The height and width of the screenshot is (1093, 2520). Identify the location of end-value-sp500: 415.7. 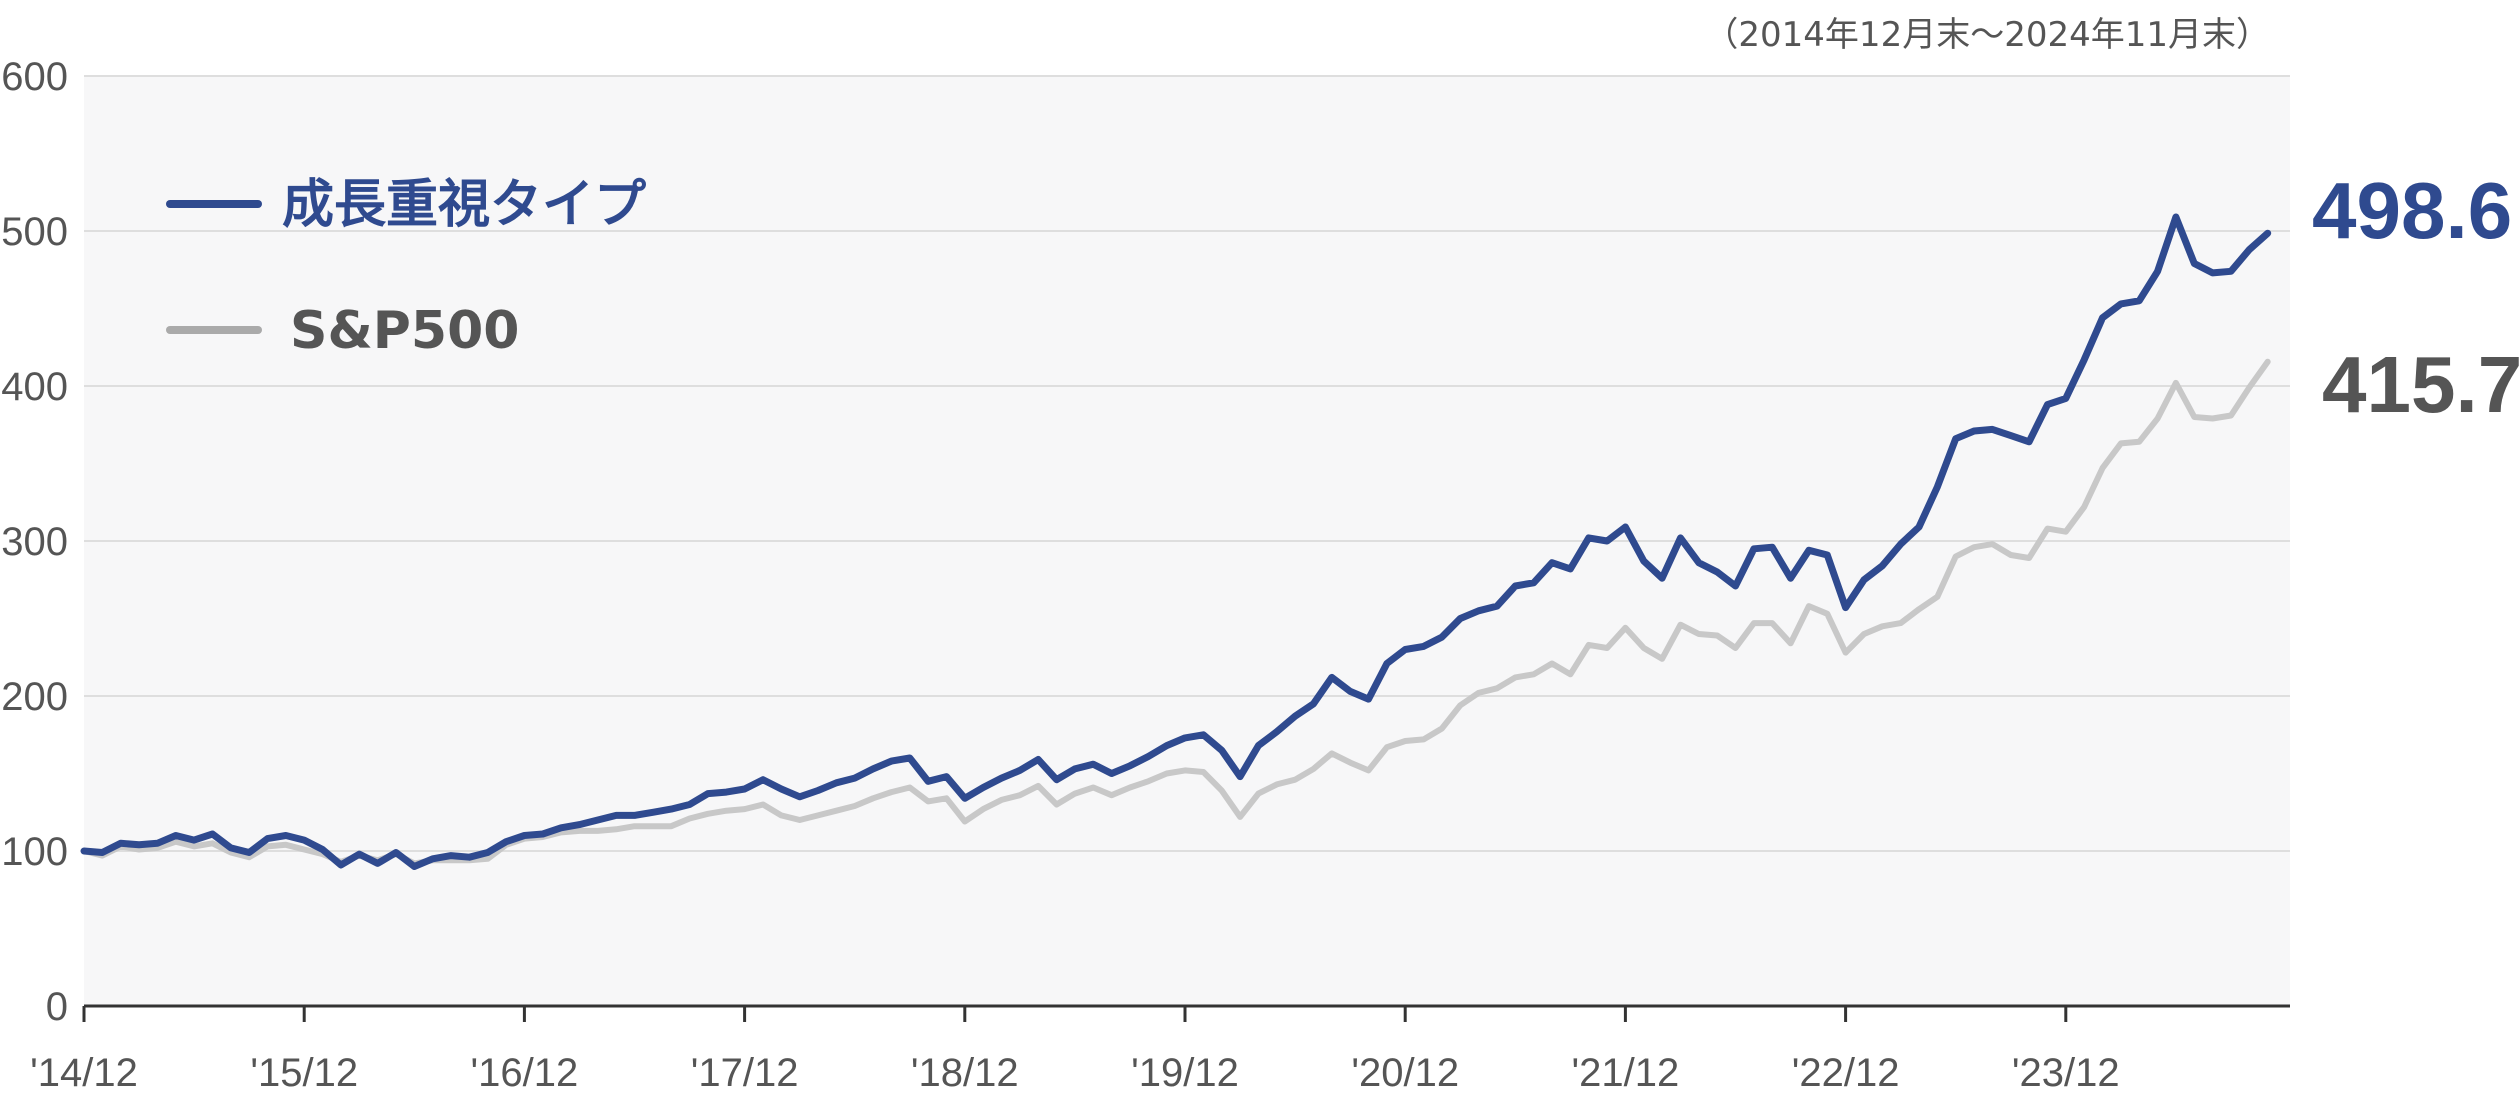
(2421, 384).